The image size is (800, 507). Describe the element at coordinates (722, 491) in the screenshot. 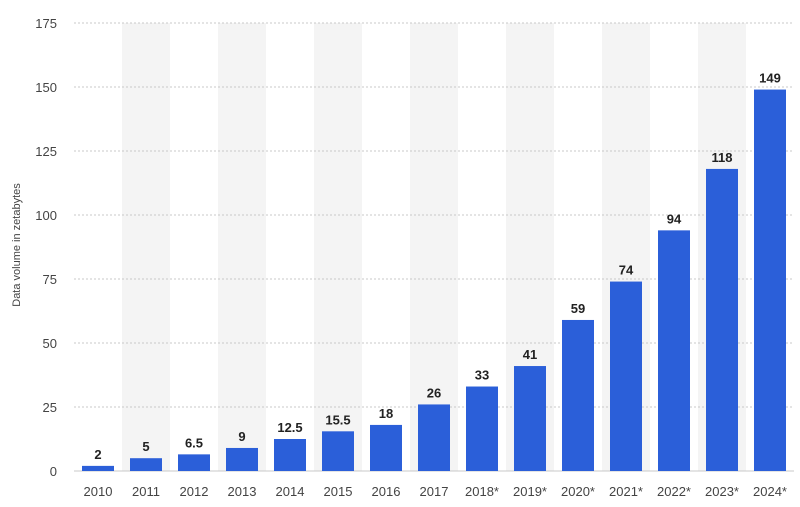

I see `x-tick-label: 2023*` at that location.